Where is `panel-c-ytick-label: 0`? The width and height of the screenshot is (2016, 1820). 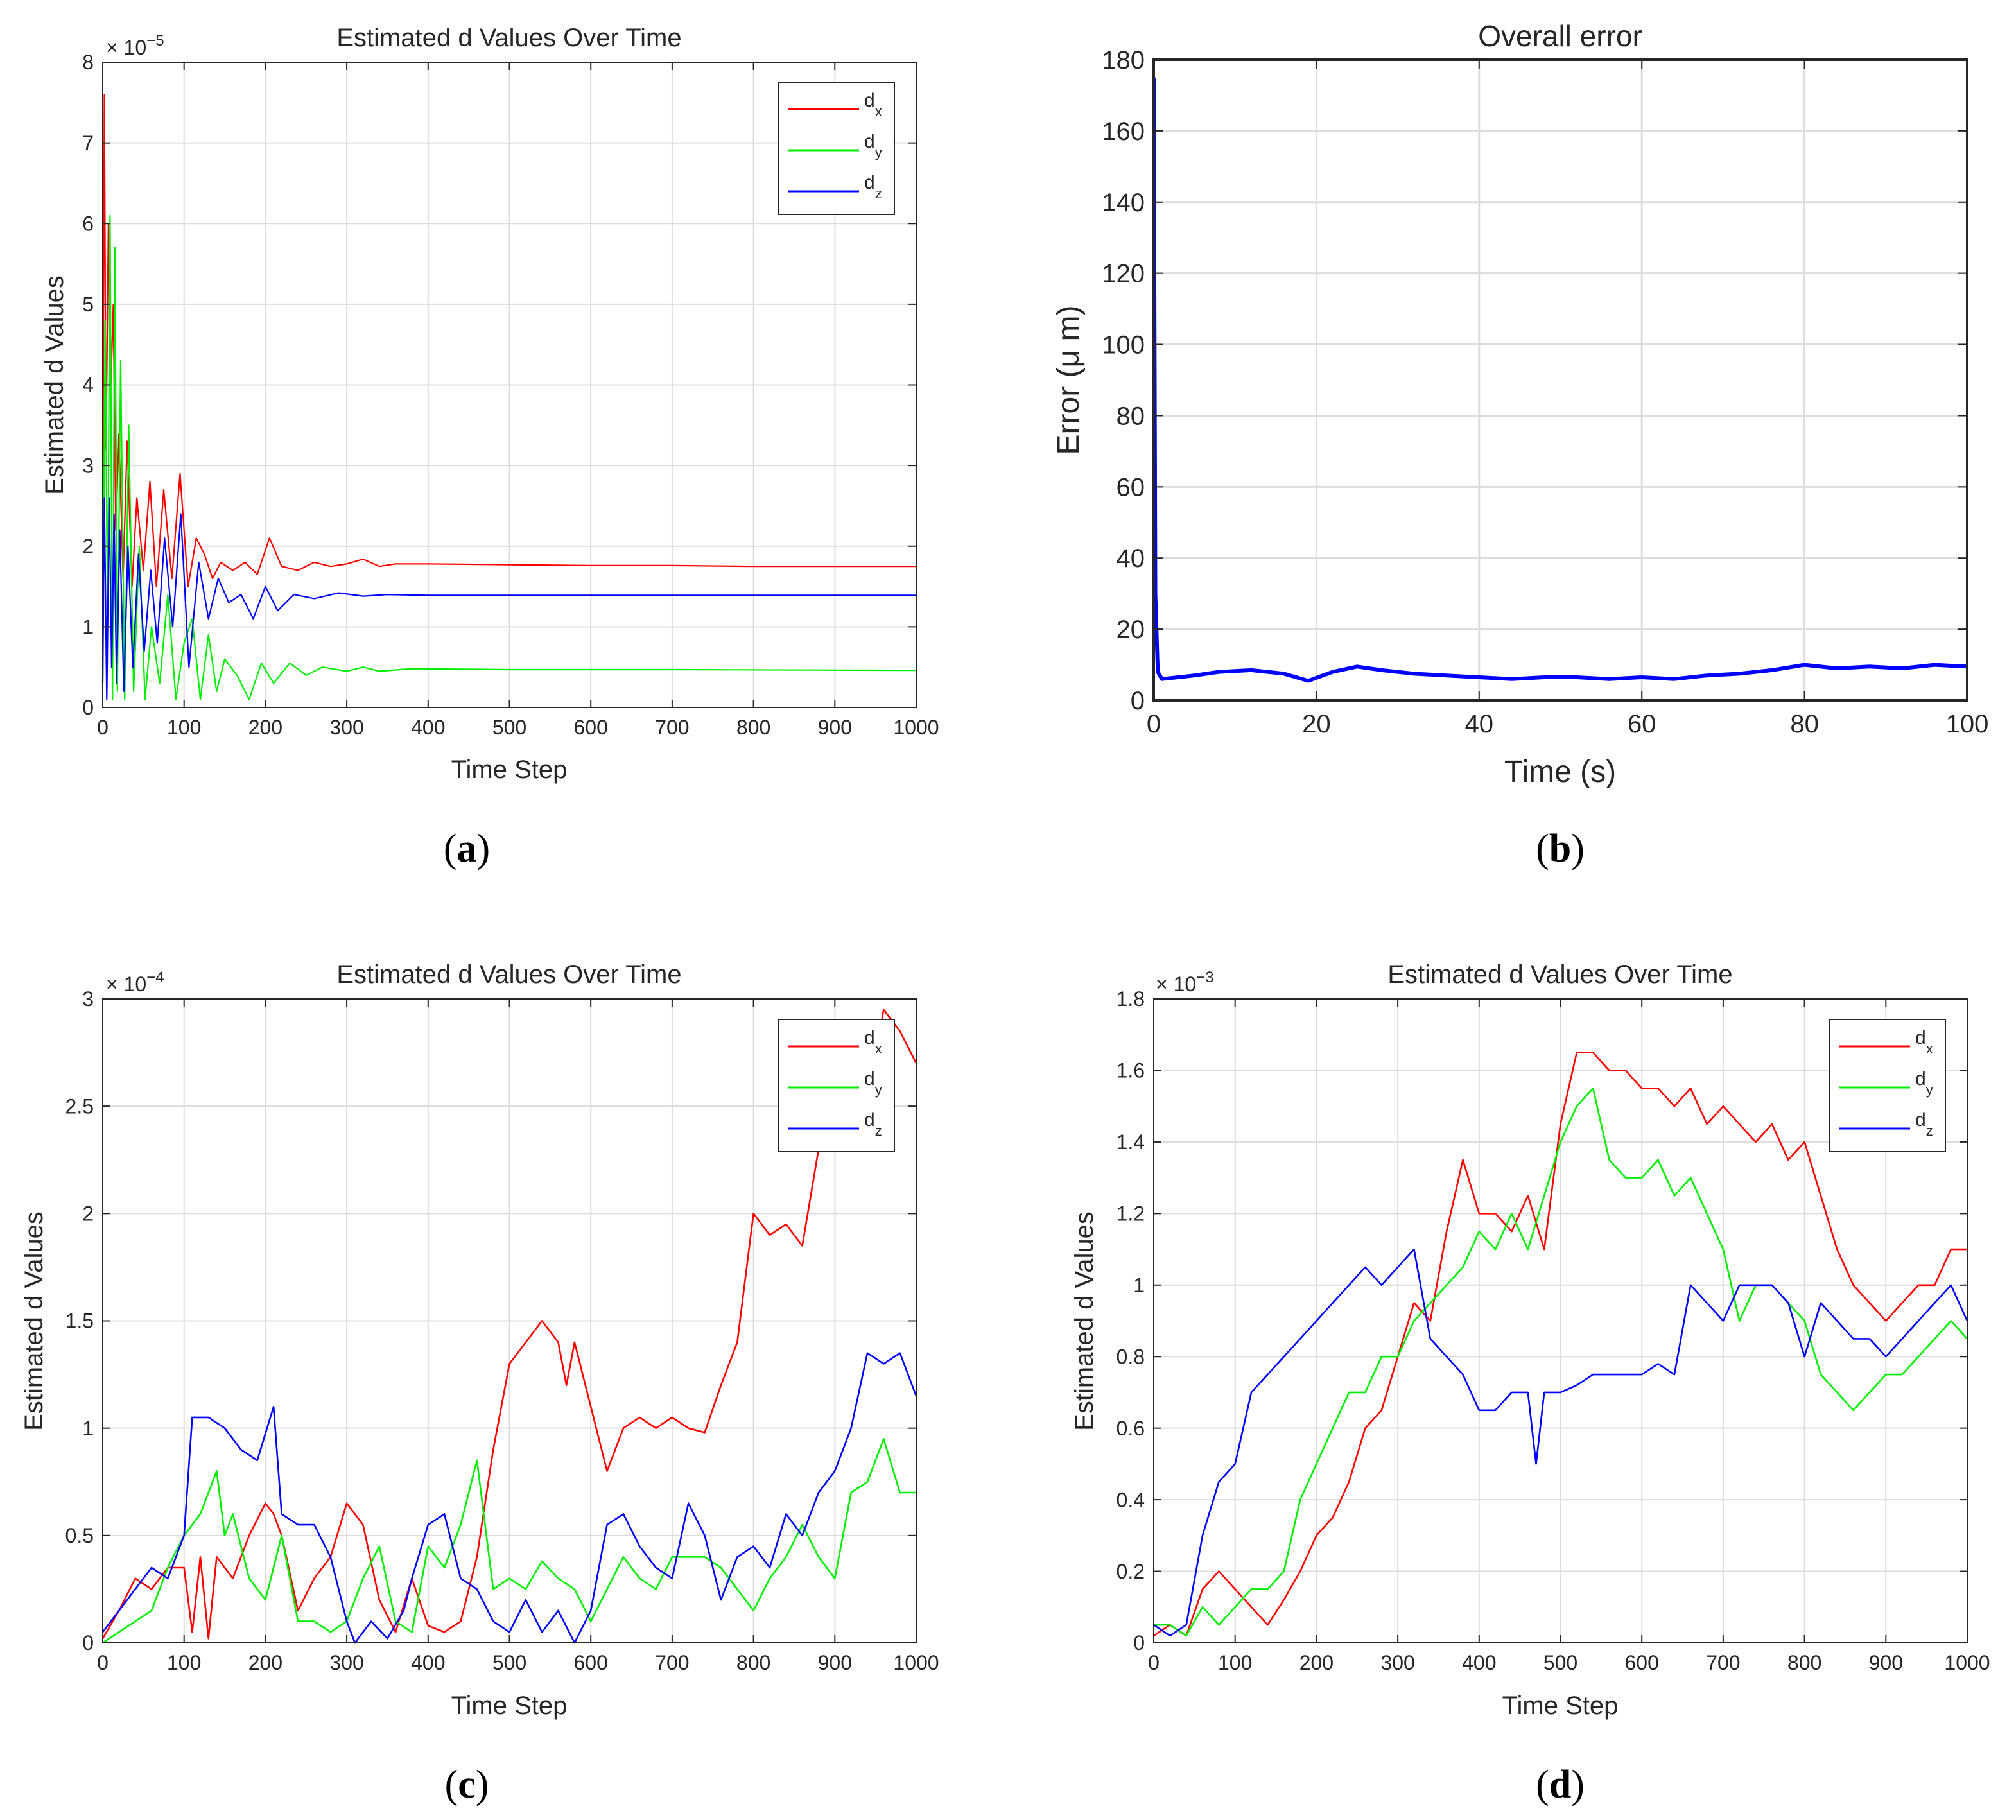 panel-c-ytick-label: 0 is located at coordinates (88, 1642).